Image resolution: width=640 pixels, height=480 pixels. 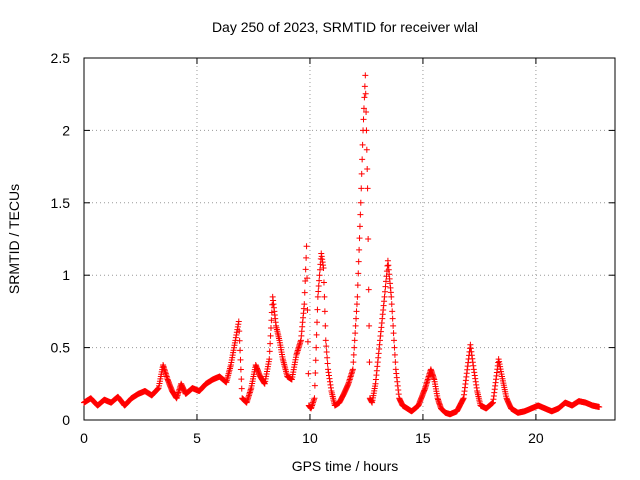 What do you see at coordinates (61, 203) in the screenshot?
I see `y-tick-label: 1.5` at bounding box center [61, 203].